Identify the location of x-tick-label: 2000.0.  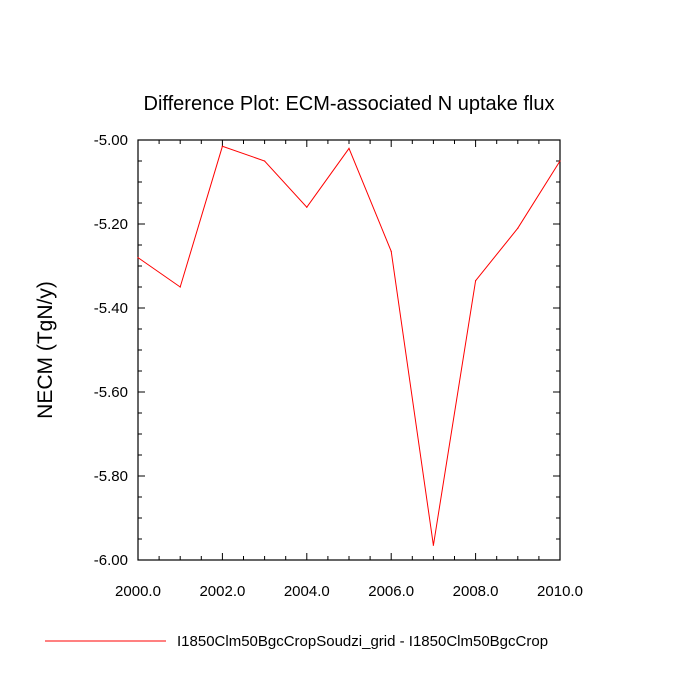
(138, 591).